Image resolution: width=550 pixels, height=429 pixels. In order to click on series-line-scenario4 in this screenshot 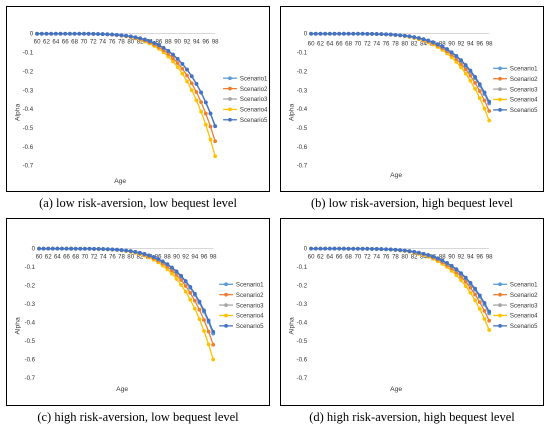, I will do `click(400, 289)`.